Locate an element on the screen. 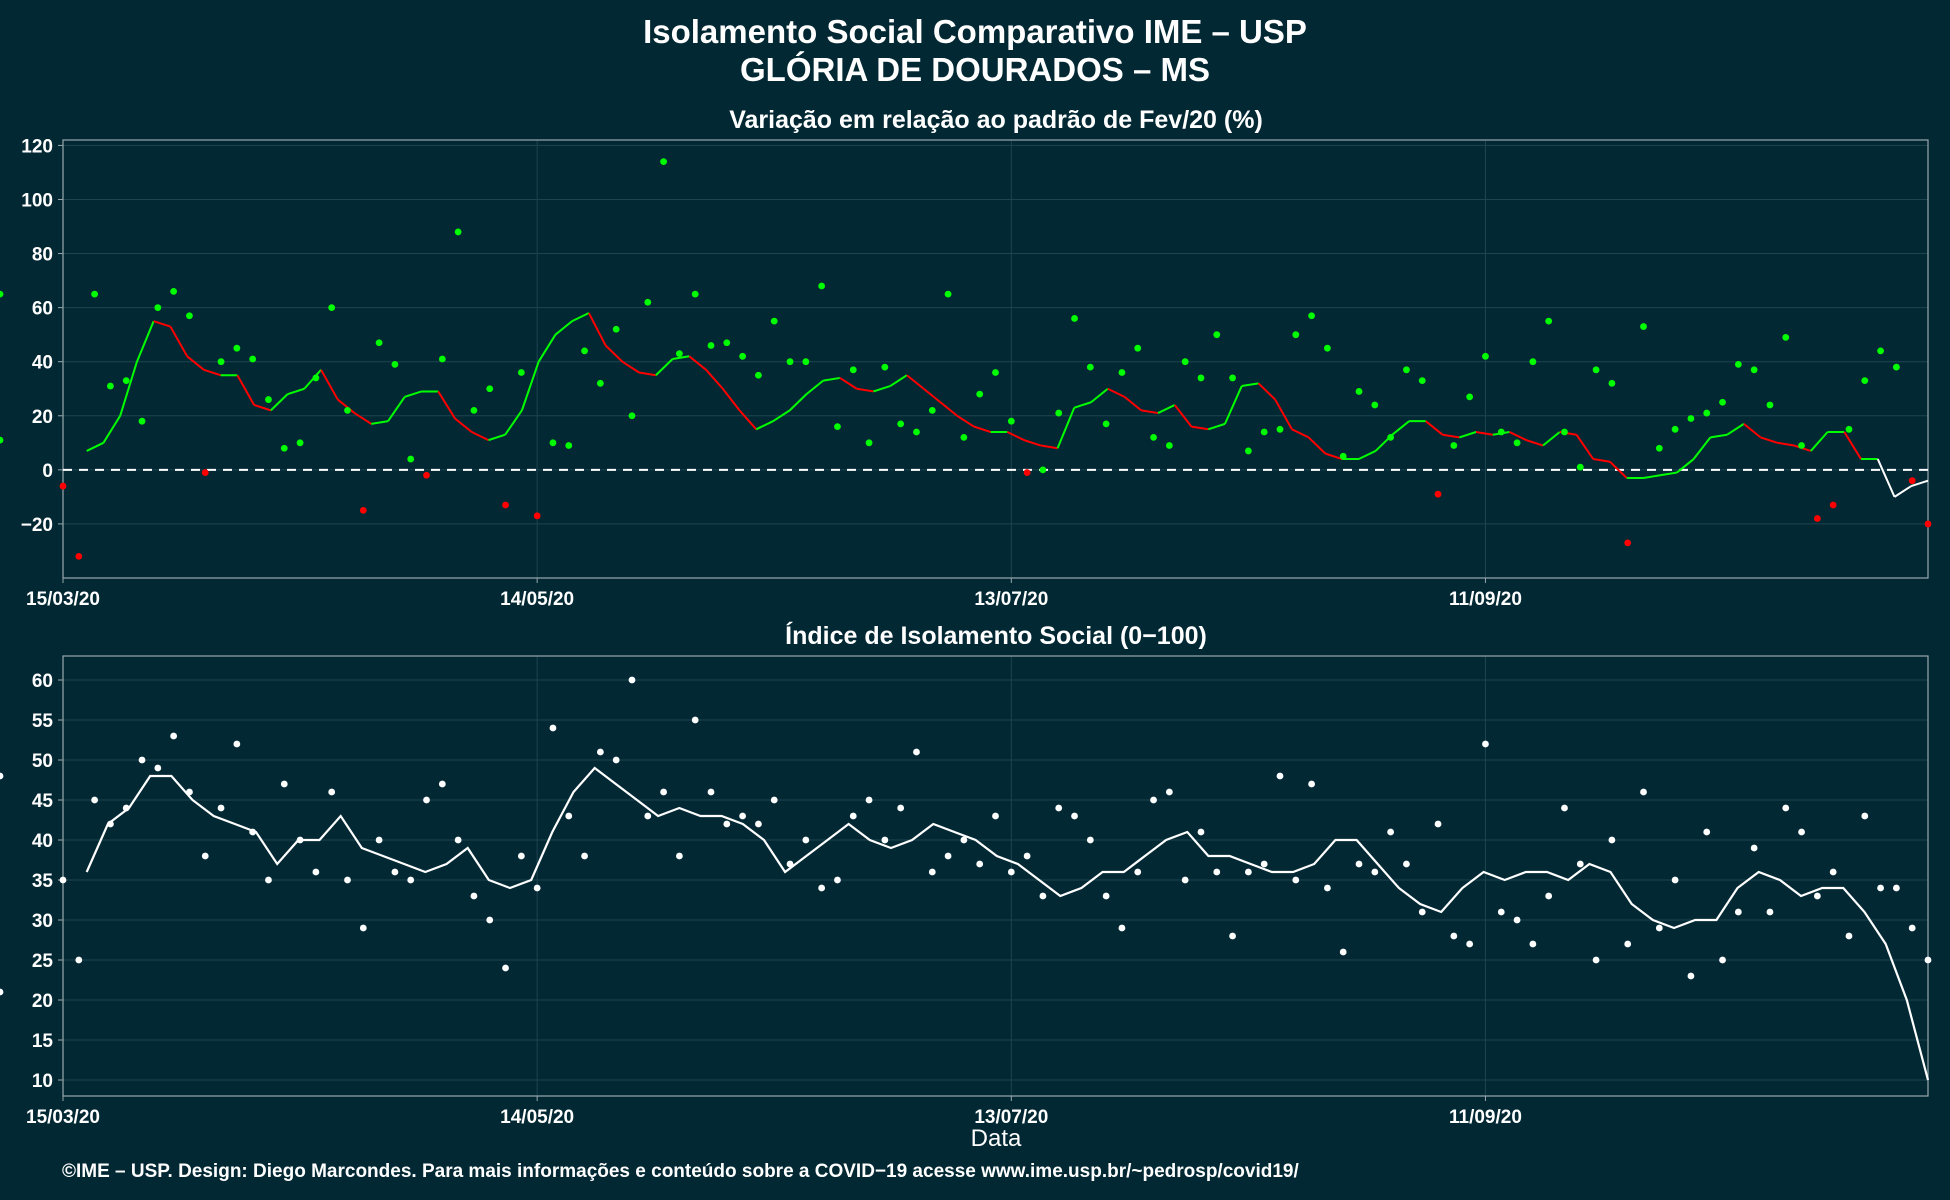  y-tick-label: 120 is located at coordinates (37, 146).